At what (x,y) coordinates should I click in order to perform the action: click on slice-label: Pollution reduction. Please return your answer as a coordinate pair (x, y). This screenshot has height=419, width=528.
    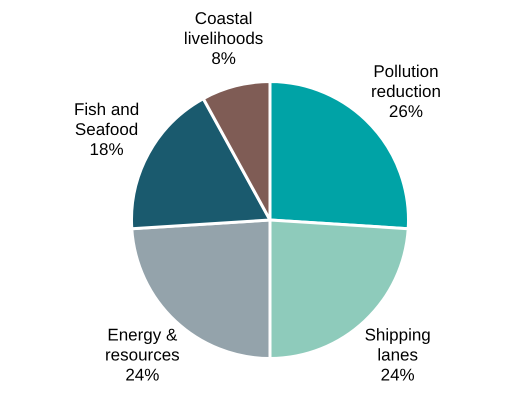
    Looking at the image, I should click on (405, 82).